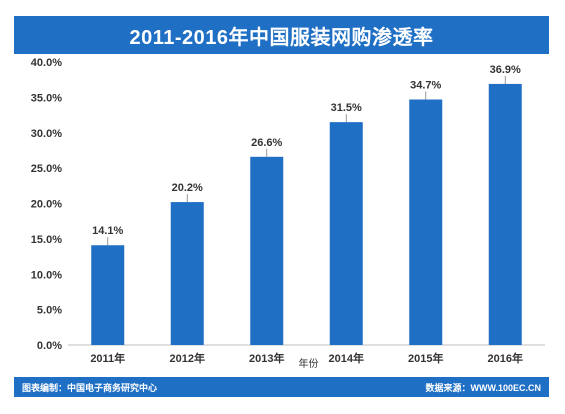 The height and width of the screenshot is (414, 565). I want to click on y-tick-label: 30.0%, so click(46, 134).